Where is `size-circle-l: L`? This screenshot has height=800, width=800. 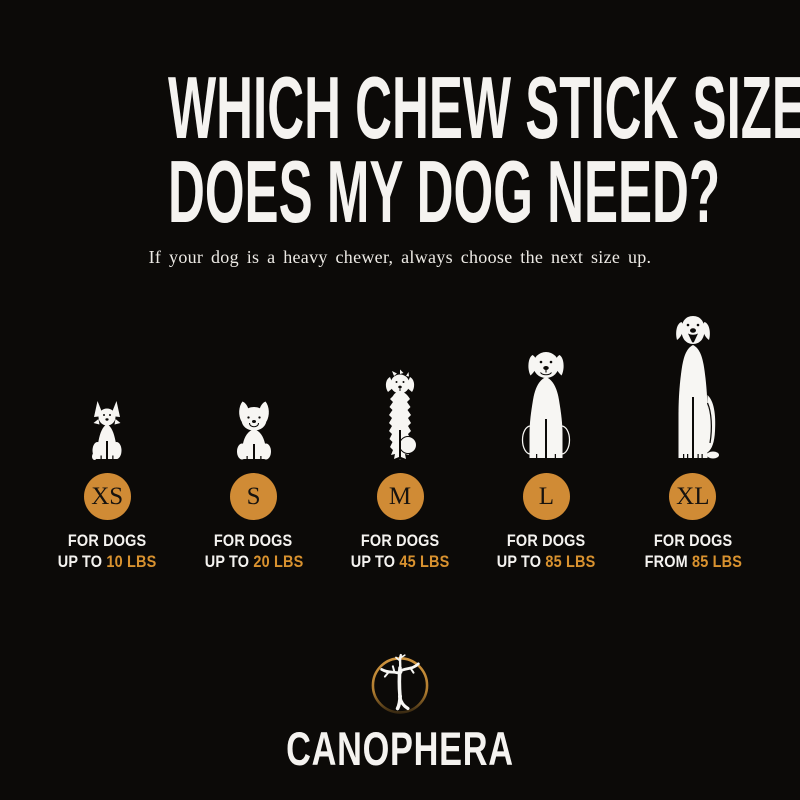
size-circle-l: L is located at coordinates (546, 496).